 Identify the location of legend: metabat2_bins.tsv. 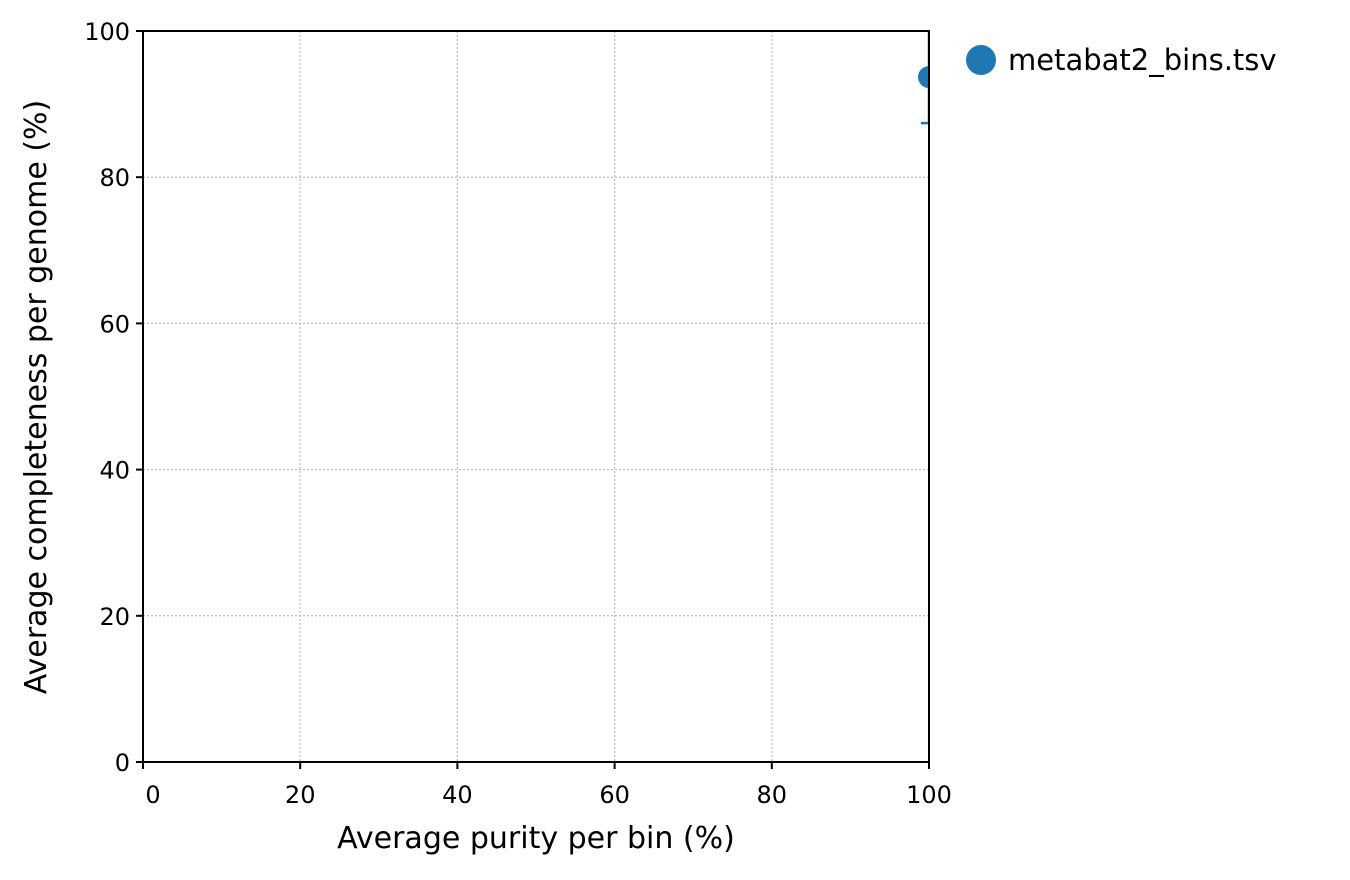
(1121, 60).